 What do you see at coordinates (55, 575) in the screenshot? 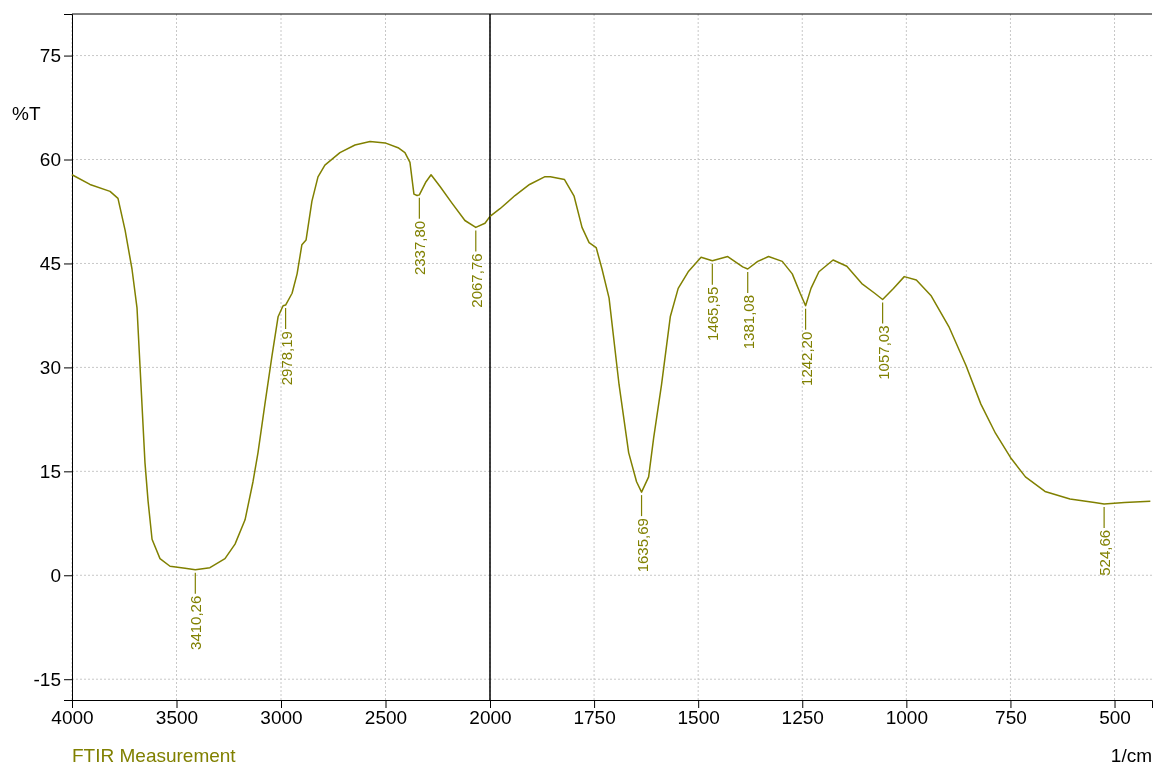
I see `y-tick-label: 0` at bounding box center [55, 575].